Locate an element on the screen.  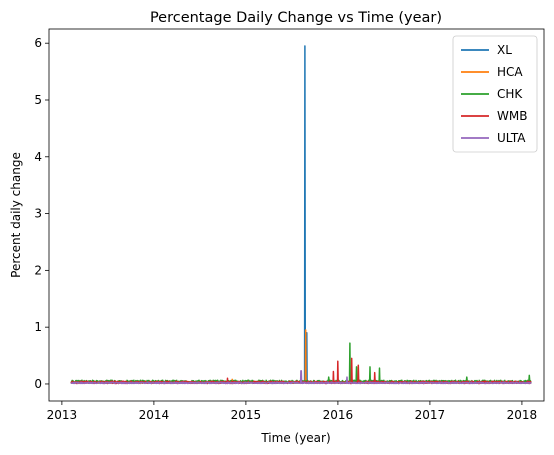
legend-box is located at coordinates (495, 94).